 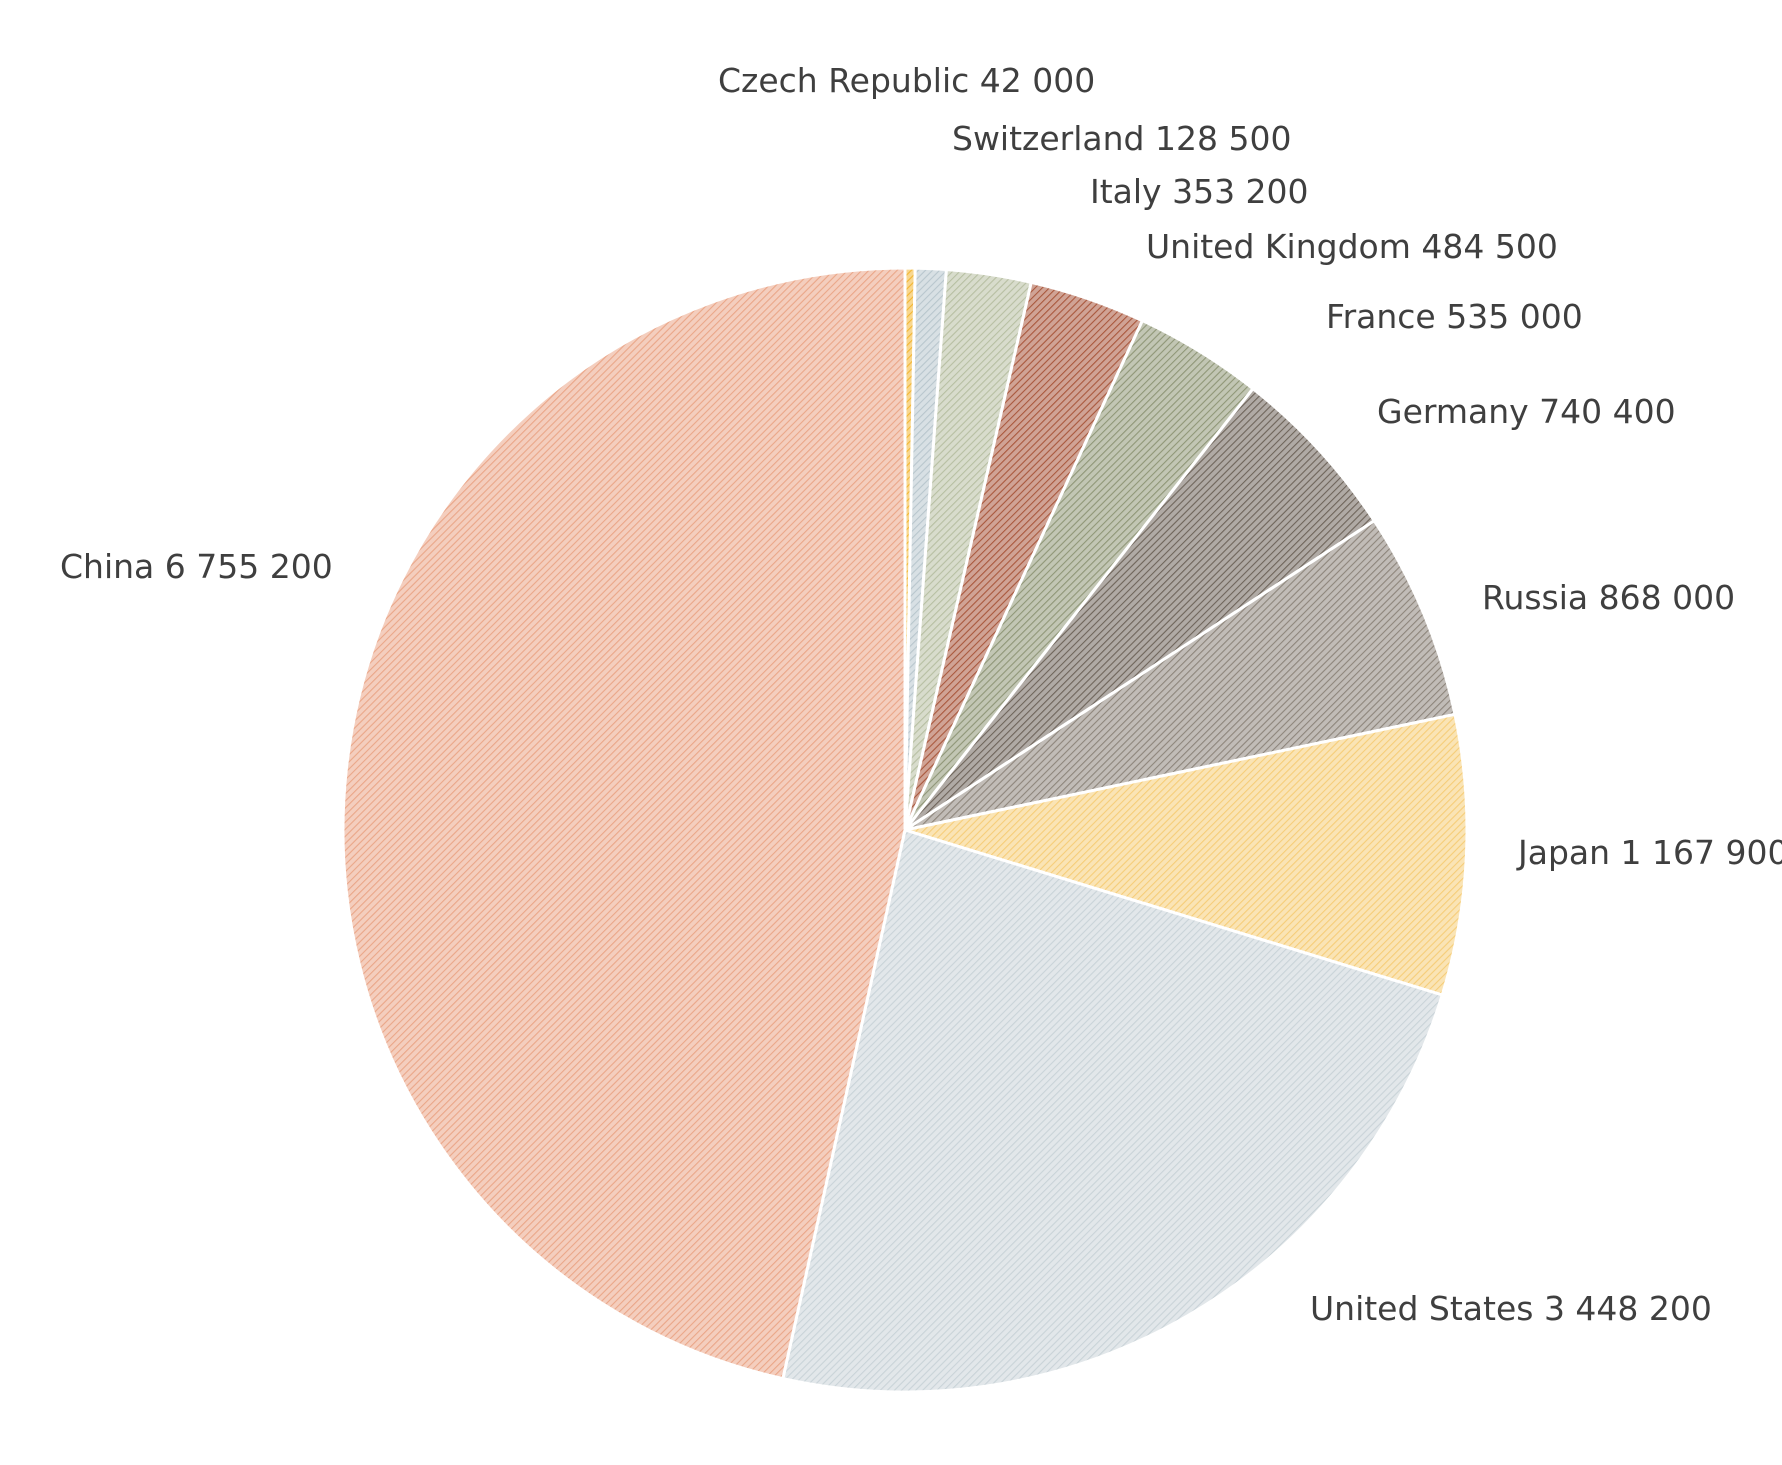 What do you see at coordinates (1526, 411) in the screenshot?
I see `pie-label-germany: Germany 740 400` at bounding box center [1526, 411].